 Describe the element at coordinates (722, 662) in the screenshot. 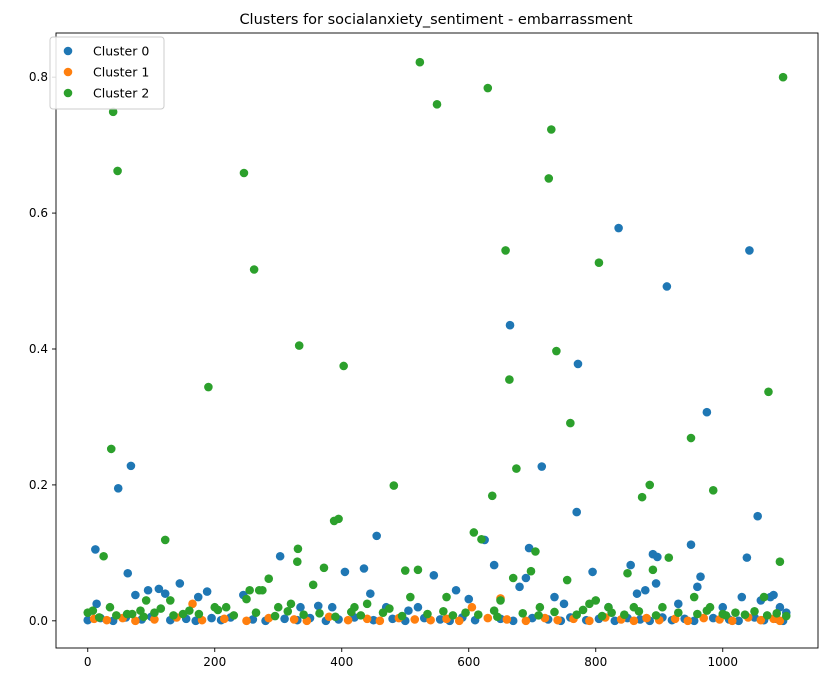

I see `x-tick-label: 1000` at that location.